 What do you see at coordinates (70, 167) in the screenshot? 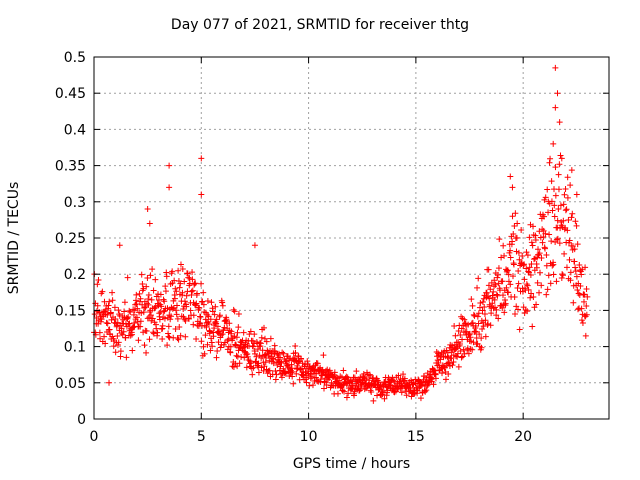
I see `y-tick-label: 0.35` at bounding box center [70, 167].